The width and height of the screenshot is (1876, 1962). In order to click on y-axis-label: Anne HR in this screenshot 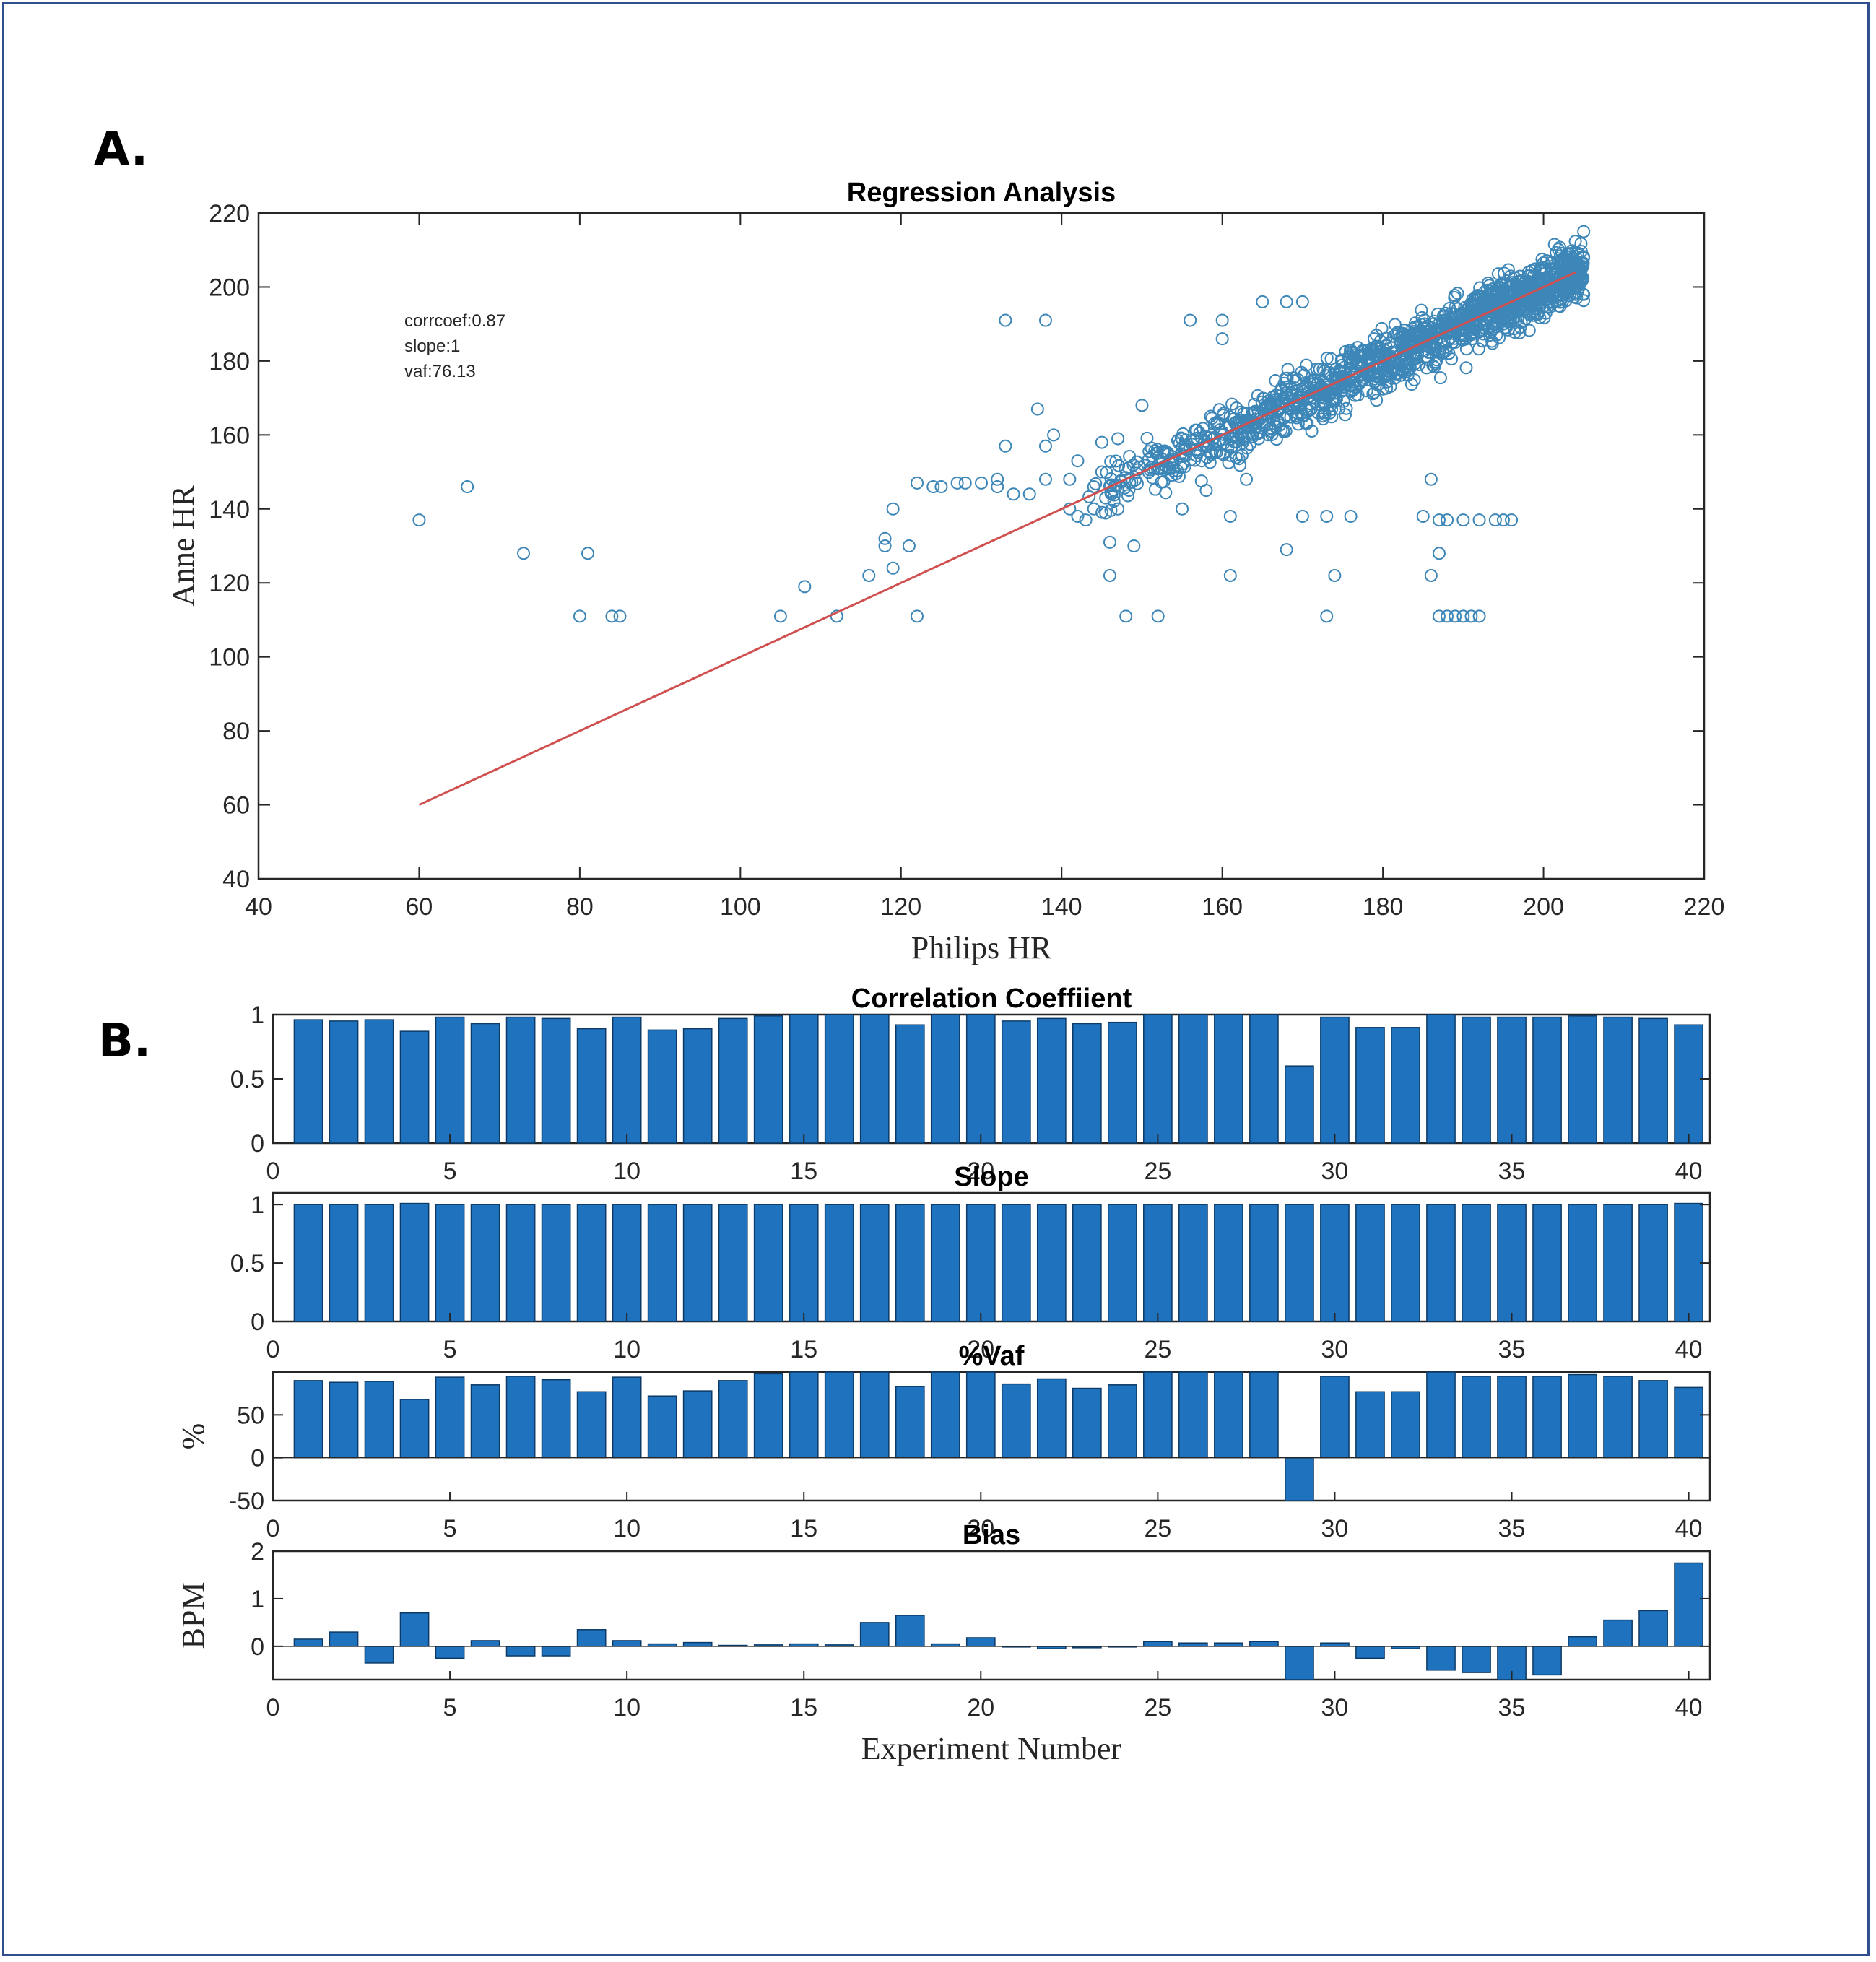, I will do `click(183, 546)`.